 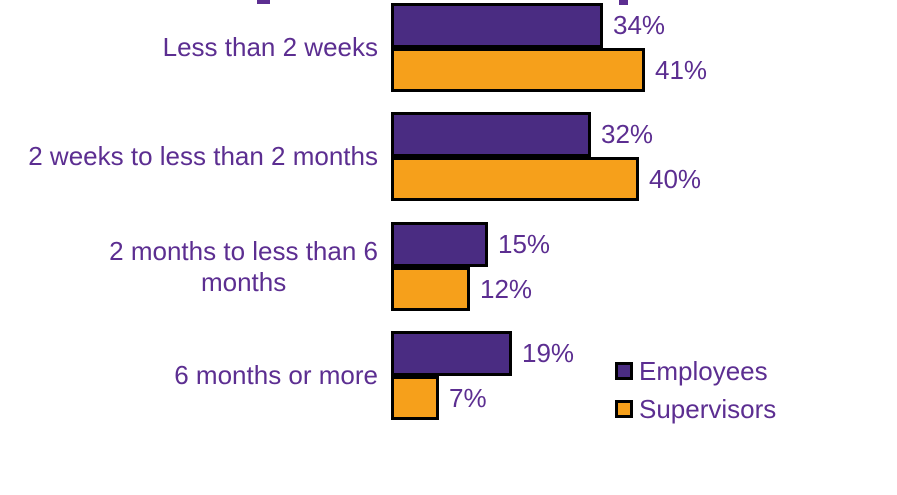 I want to click on category-label: Less than 2 weeks, so click(x=270, y=47).